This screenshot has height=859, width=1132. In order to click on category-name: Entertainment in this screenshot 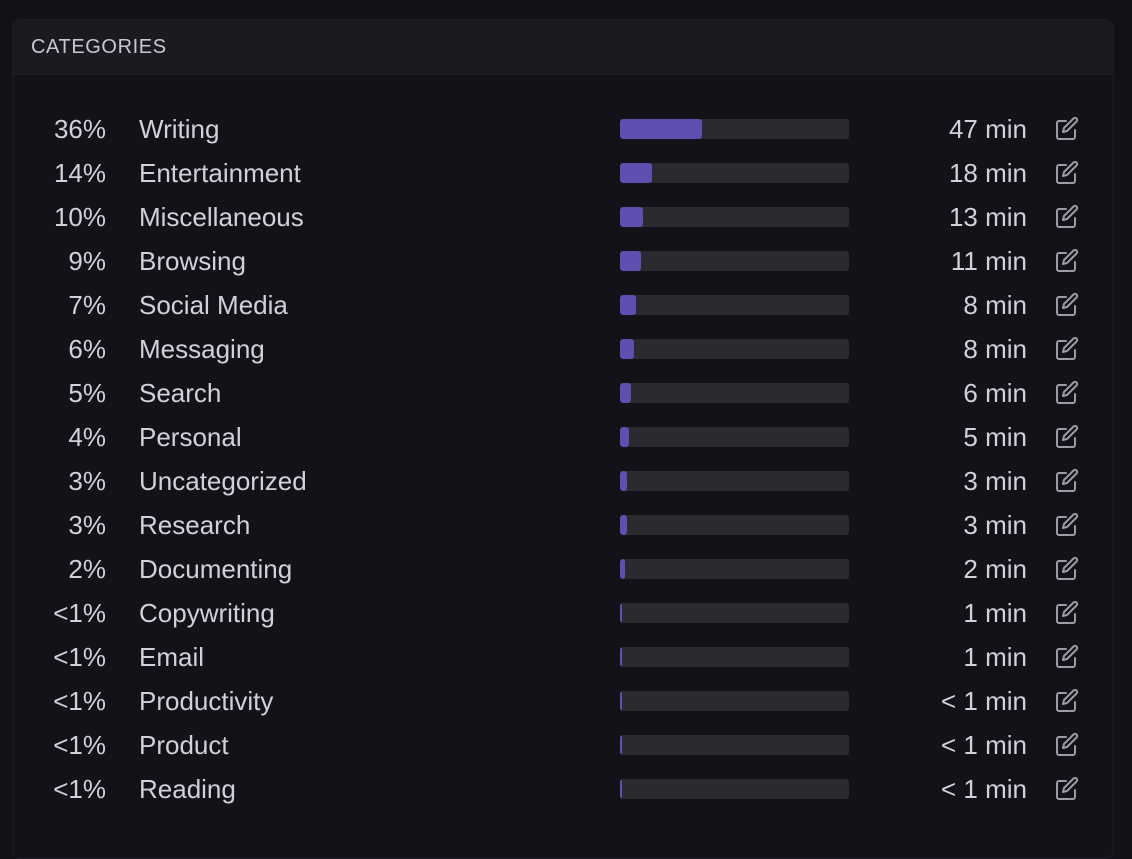, I will do `click(220, 172)`.